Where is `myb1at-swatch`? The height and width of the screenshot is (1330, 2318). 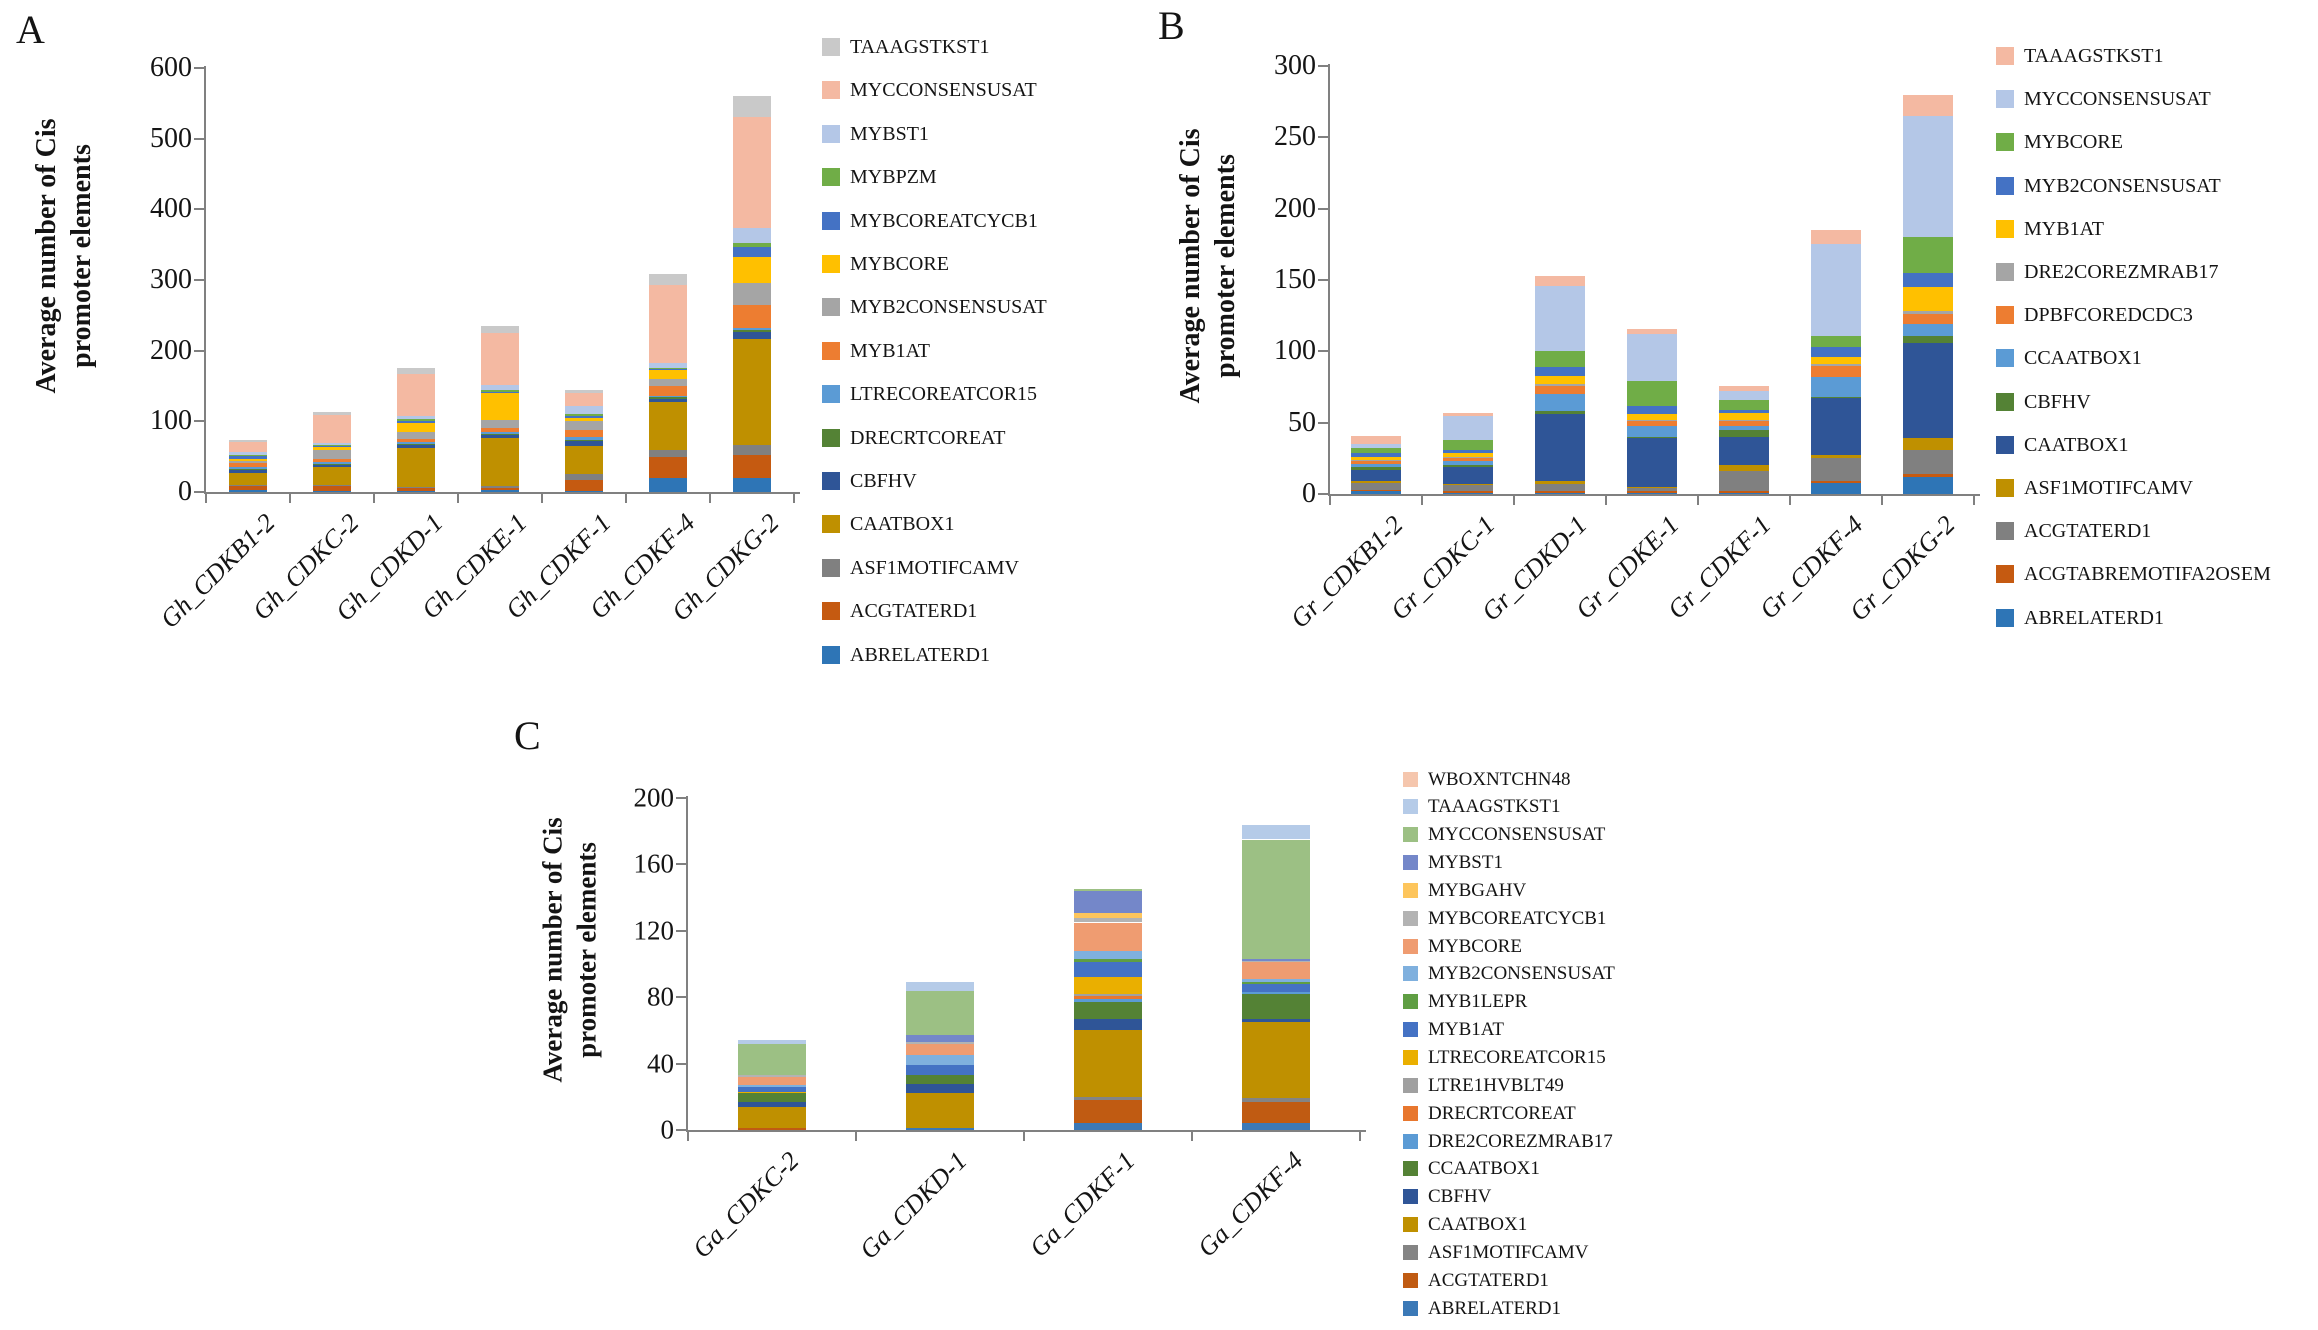
myb1at-swatch is located at coordinates (1410, 1030).